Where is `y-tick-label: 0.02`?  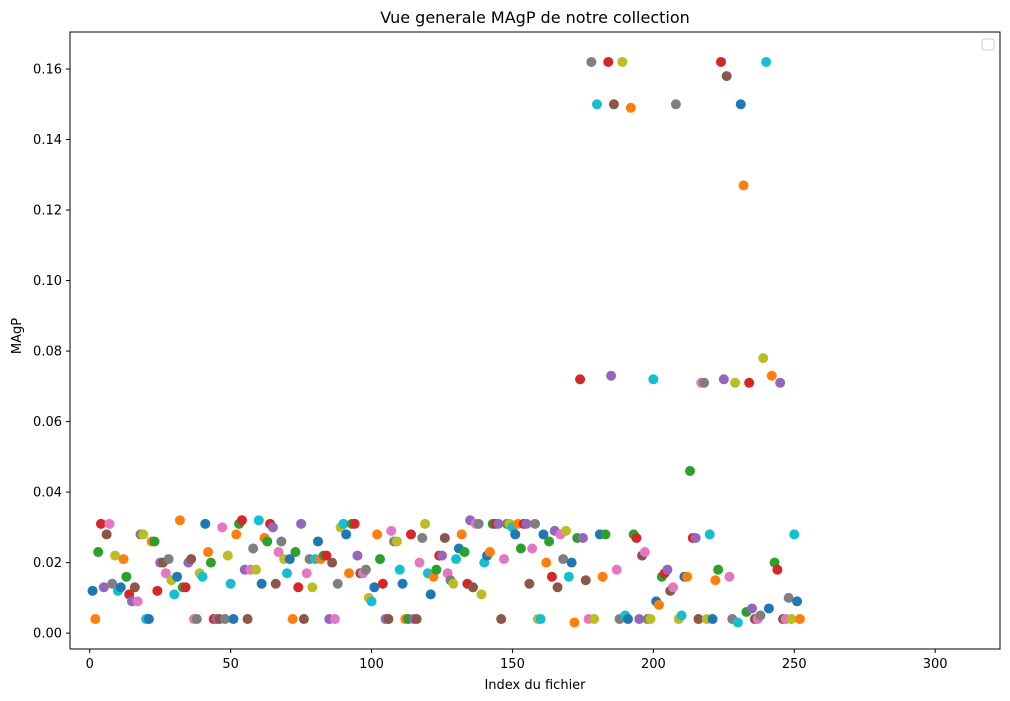 y-tick-label: 0.02 is located at coordinates (47, 563).